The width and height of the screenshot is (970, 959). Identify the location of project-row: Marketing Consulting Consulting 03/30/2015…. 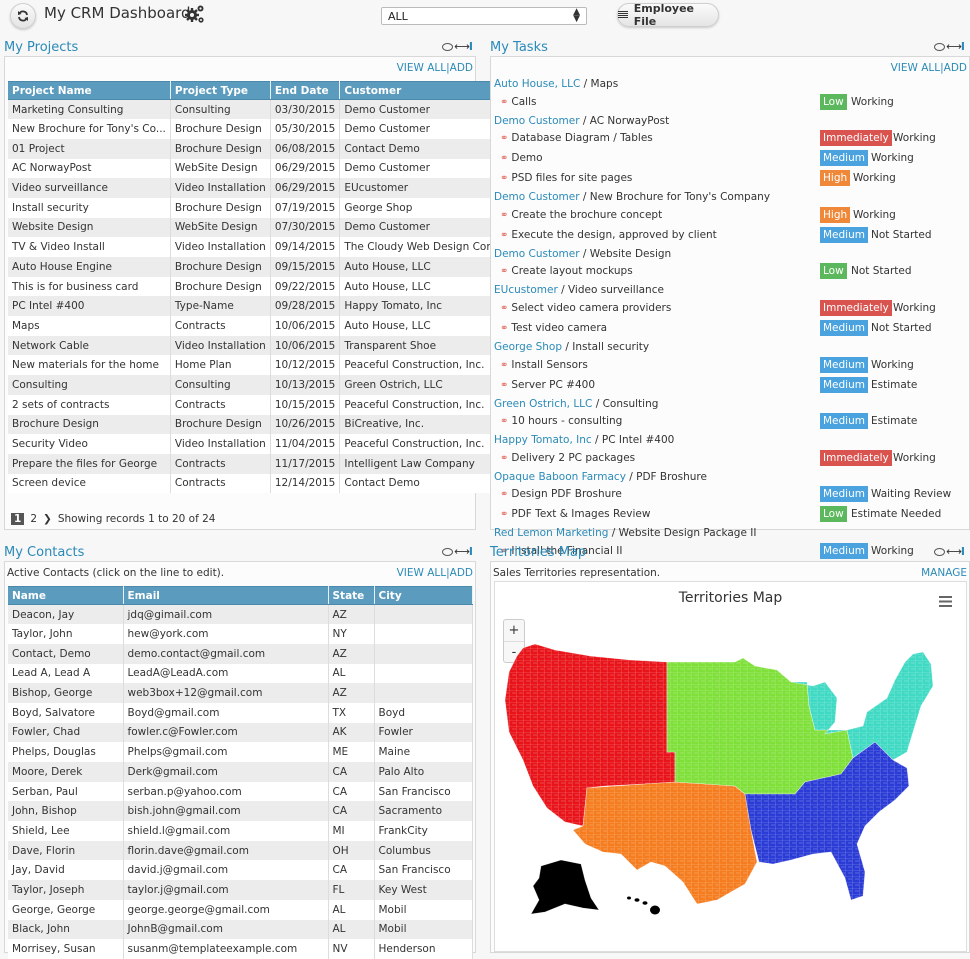
(260, 109).